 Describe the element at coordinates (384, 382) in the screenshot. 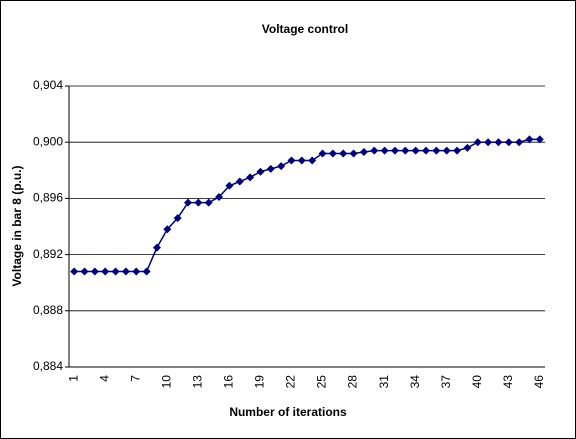

I see `x-tick-label: 31` at that location.